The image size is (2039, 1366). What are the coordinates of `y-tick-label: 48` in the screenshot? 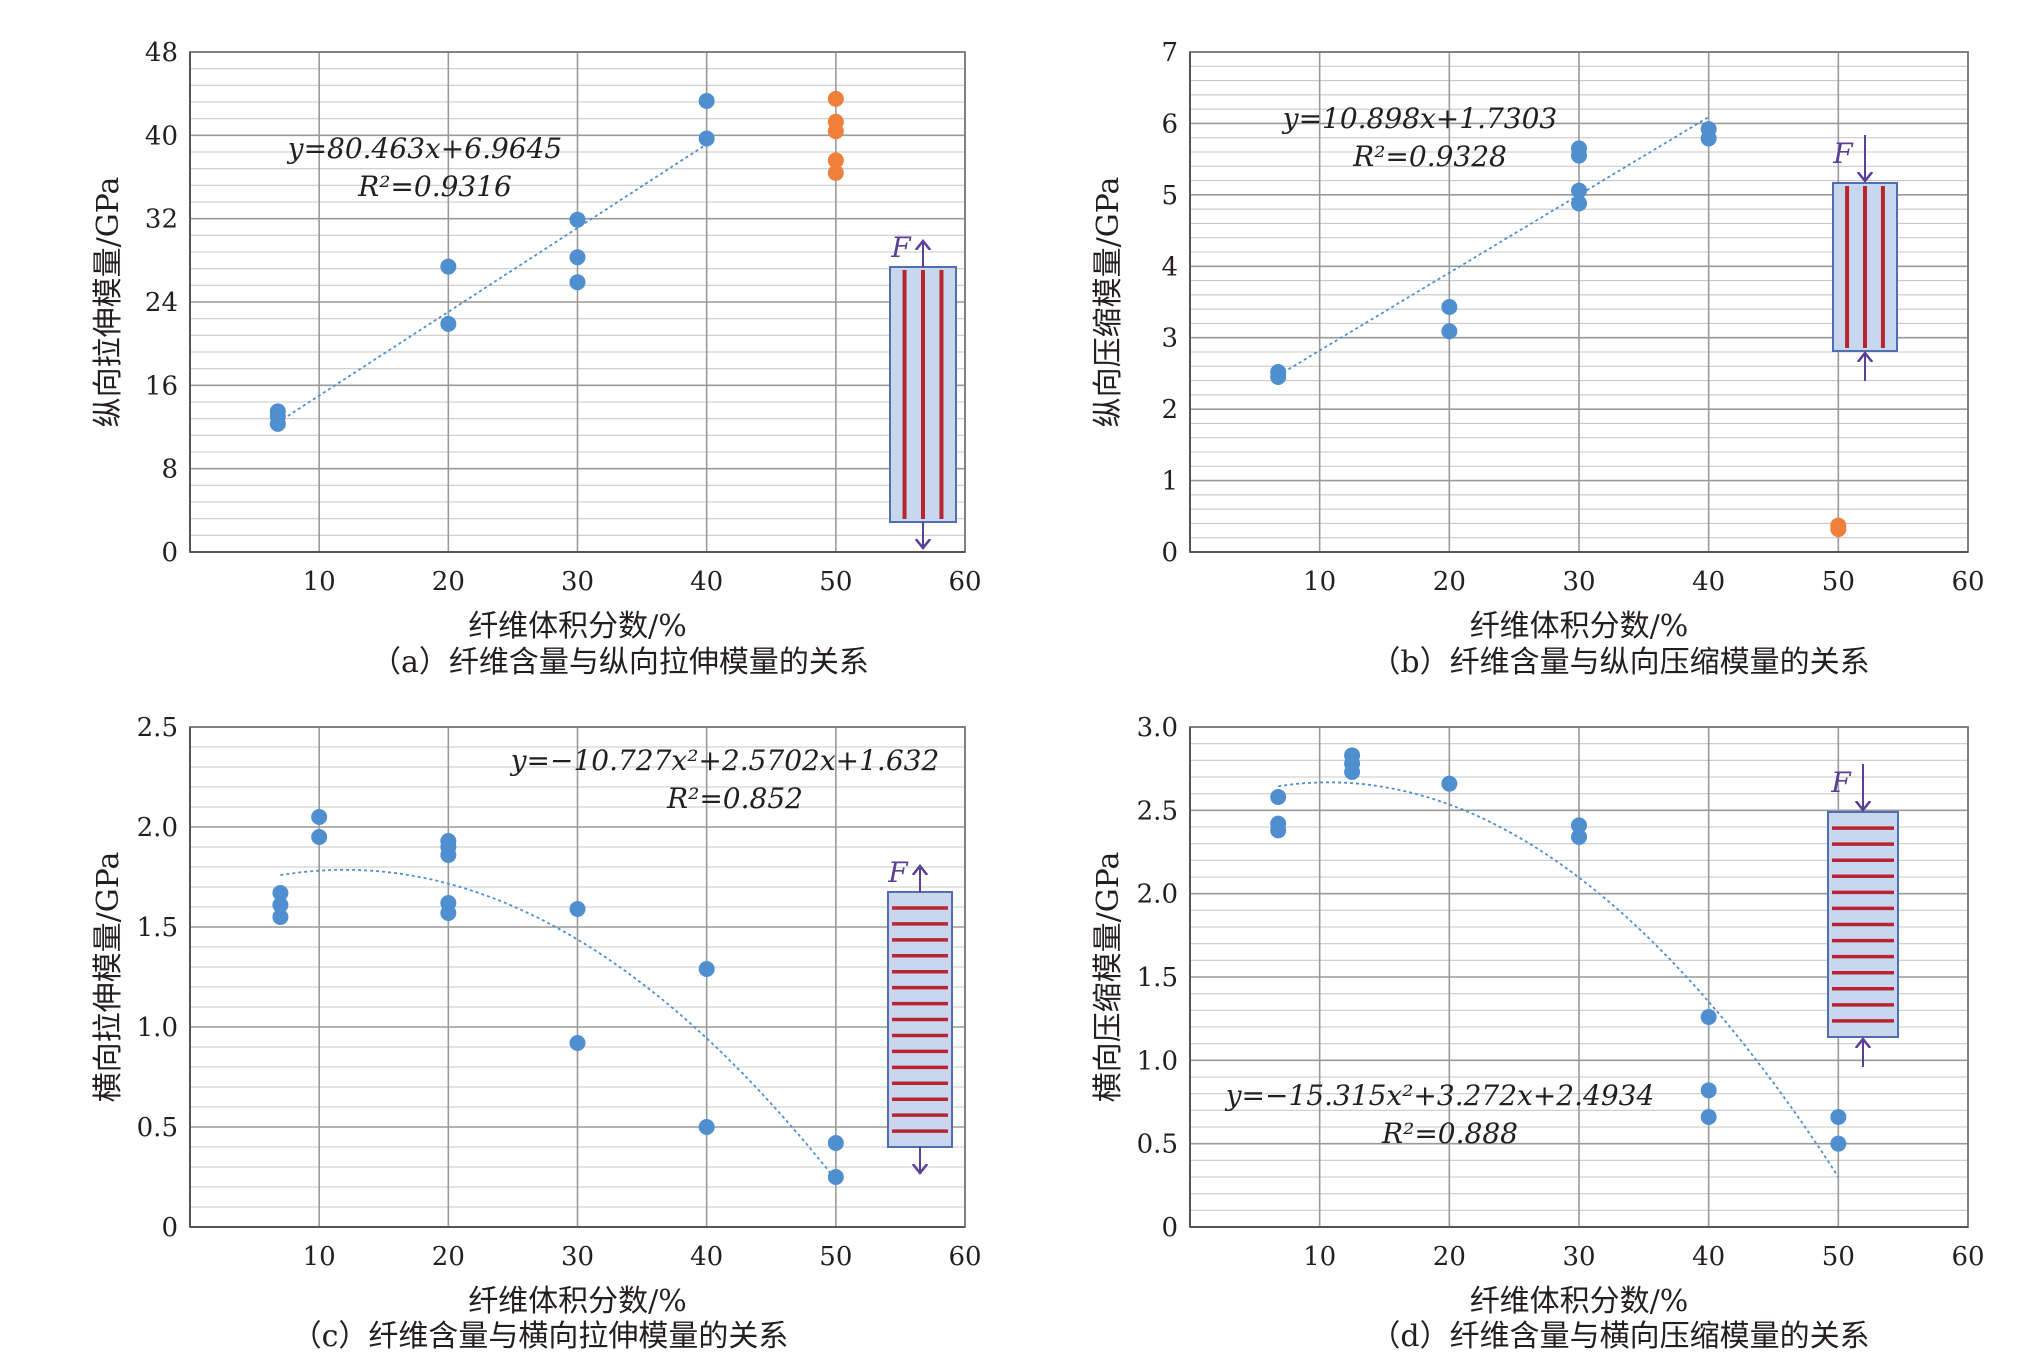 It's located at (161, 53).